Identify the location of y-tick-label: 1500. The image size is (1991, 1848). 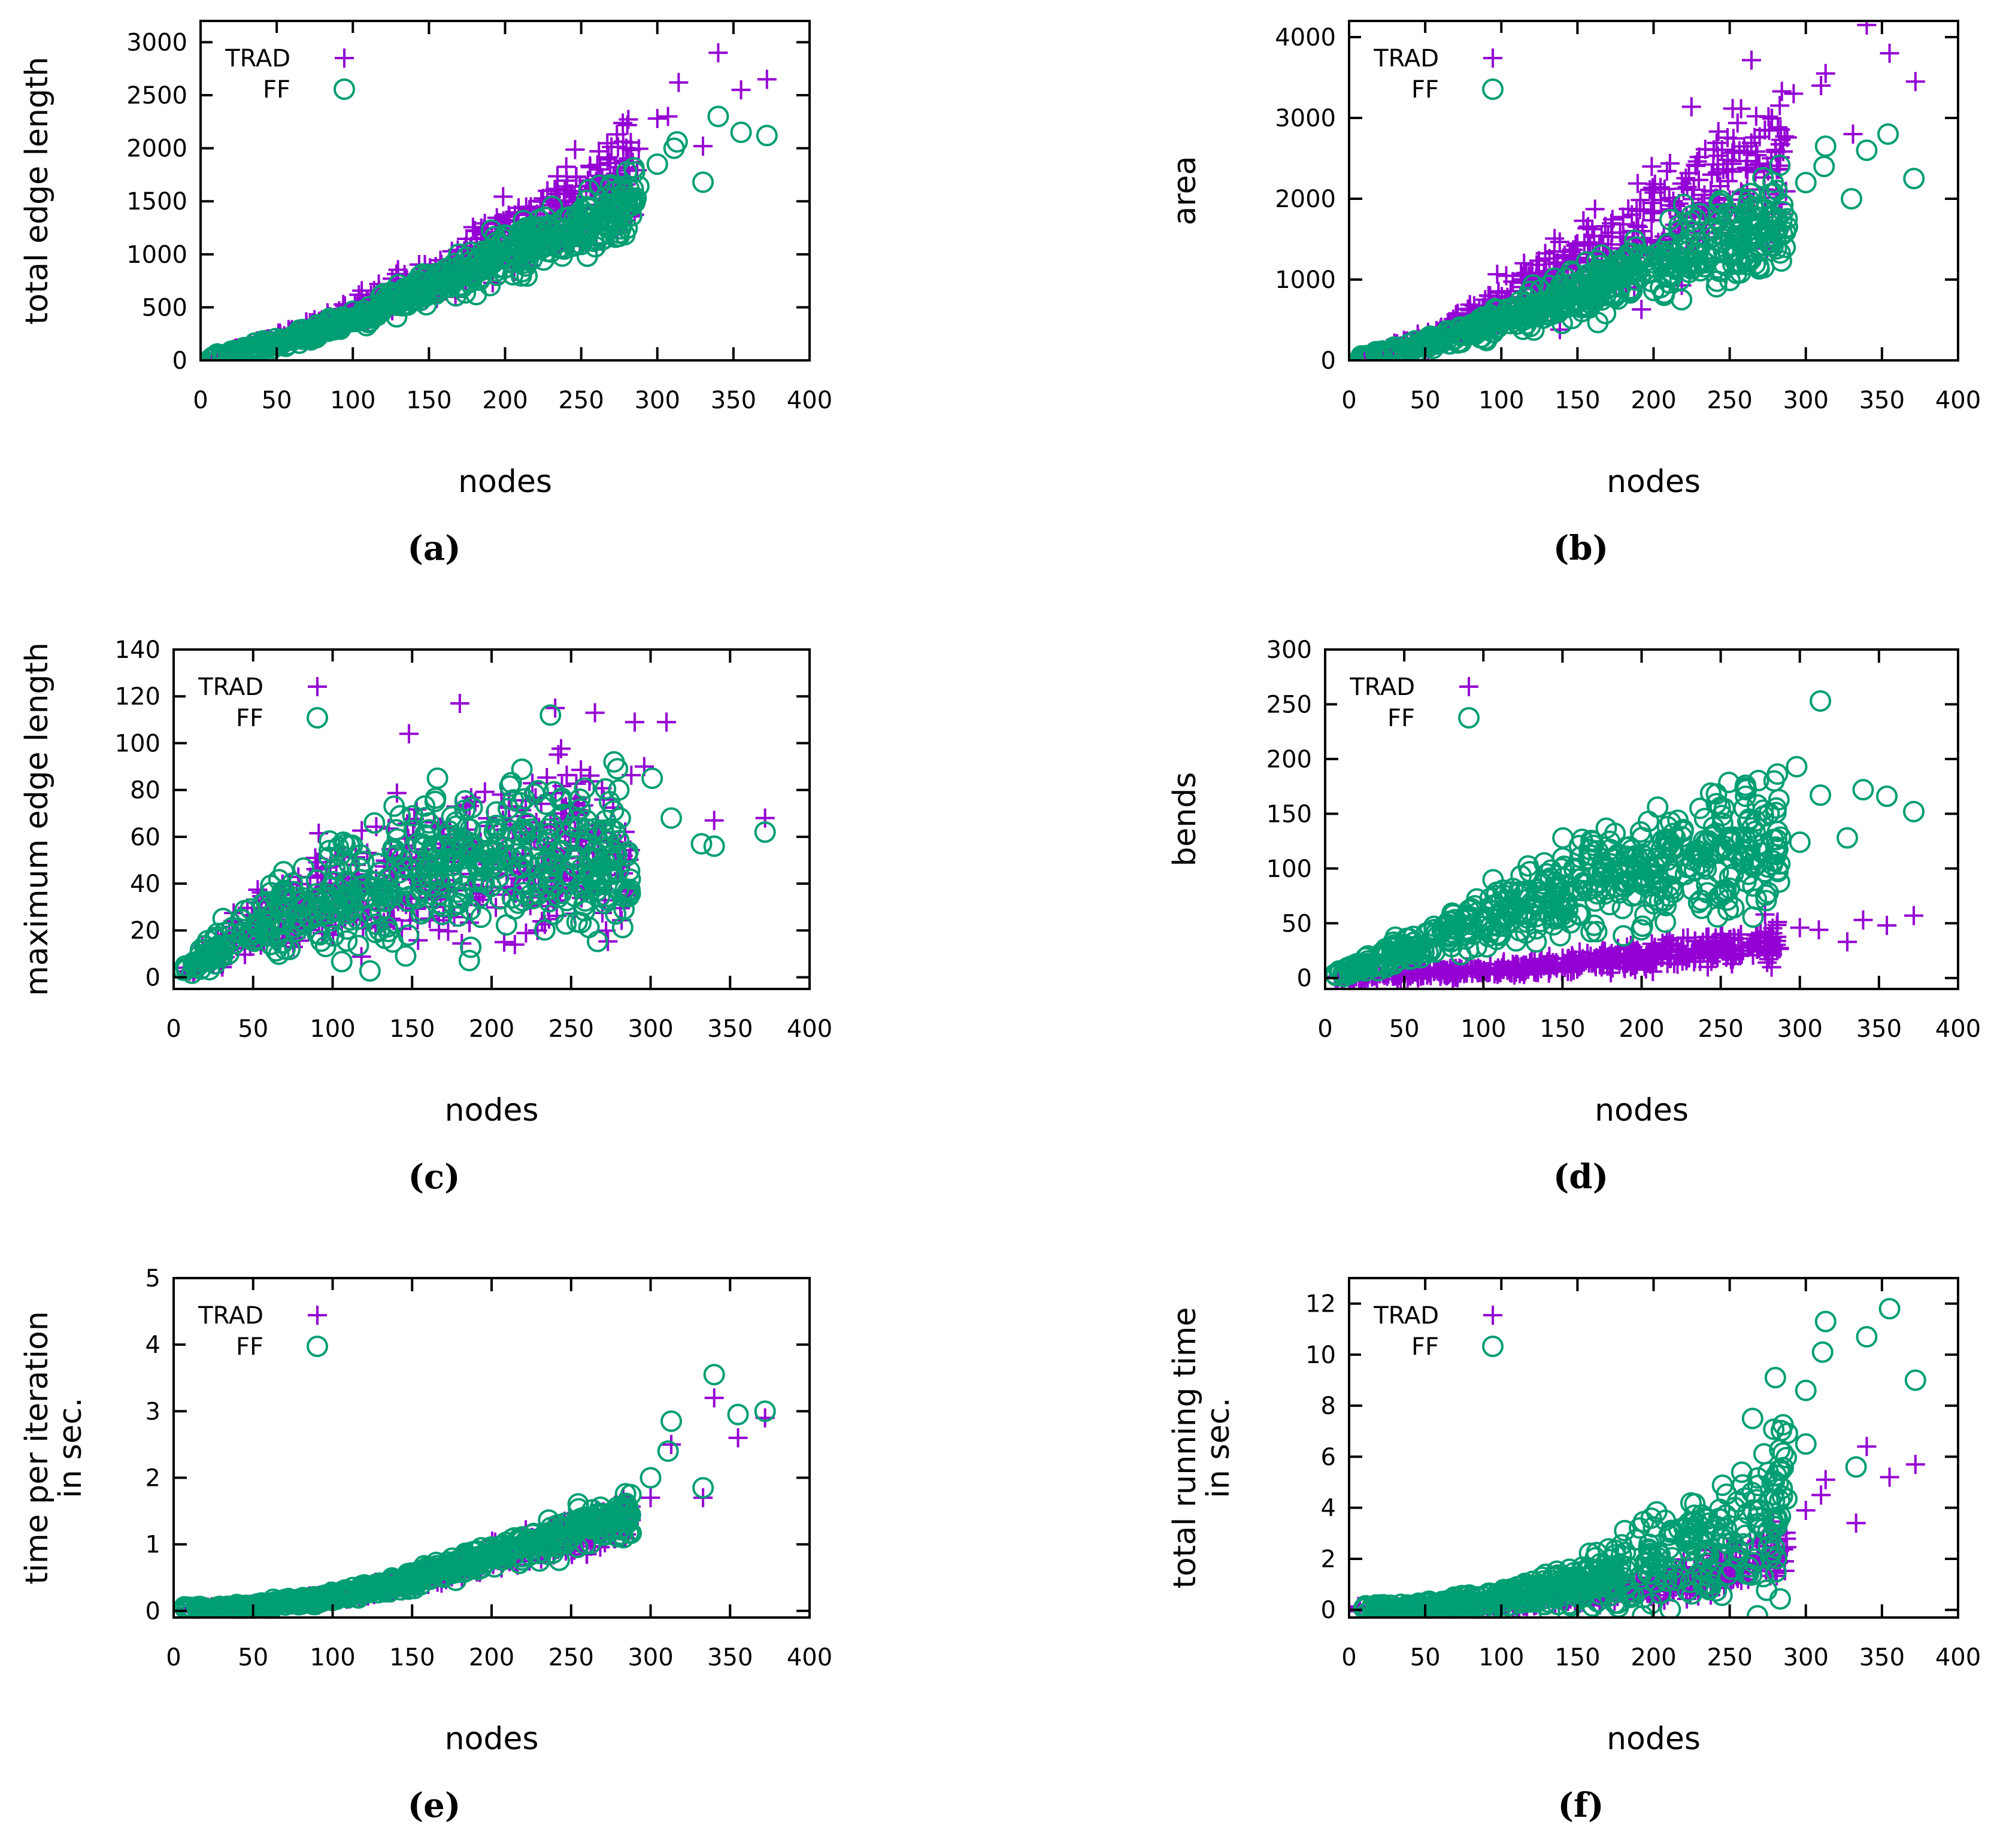
(156, 202).